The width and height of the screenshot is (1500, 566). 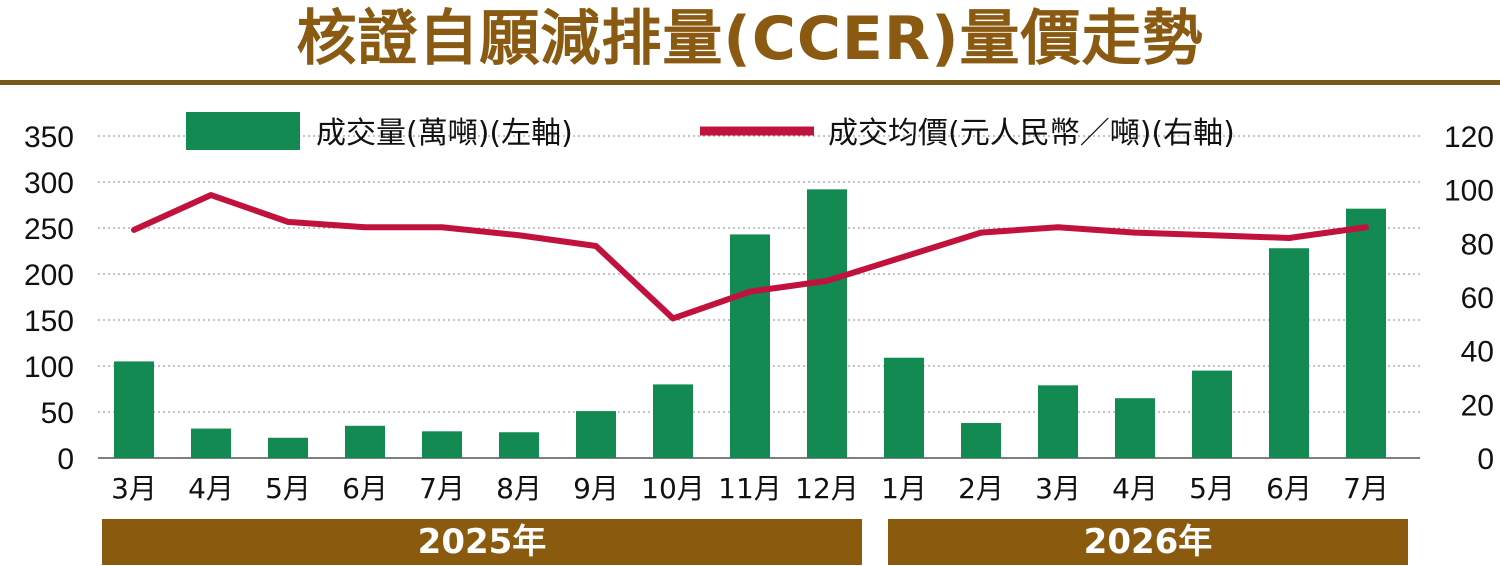 What do you see at coordinates (981, 488) in the screenshot?
I see `month-label: 2月` at bounding box center [981, 488].